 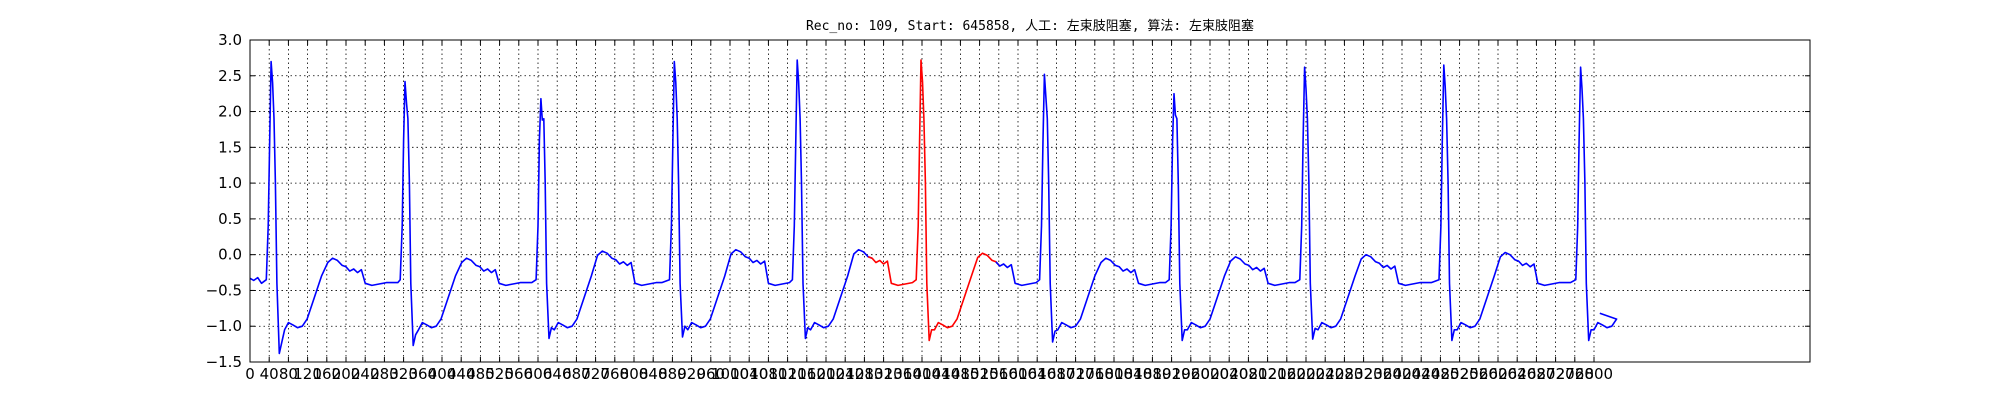 I want to click on x-tick-label: 600, so click(x=538, y=374).